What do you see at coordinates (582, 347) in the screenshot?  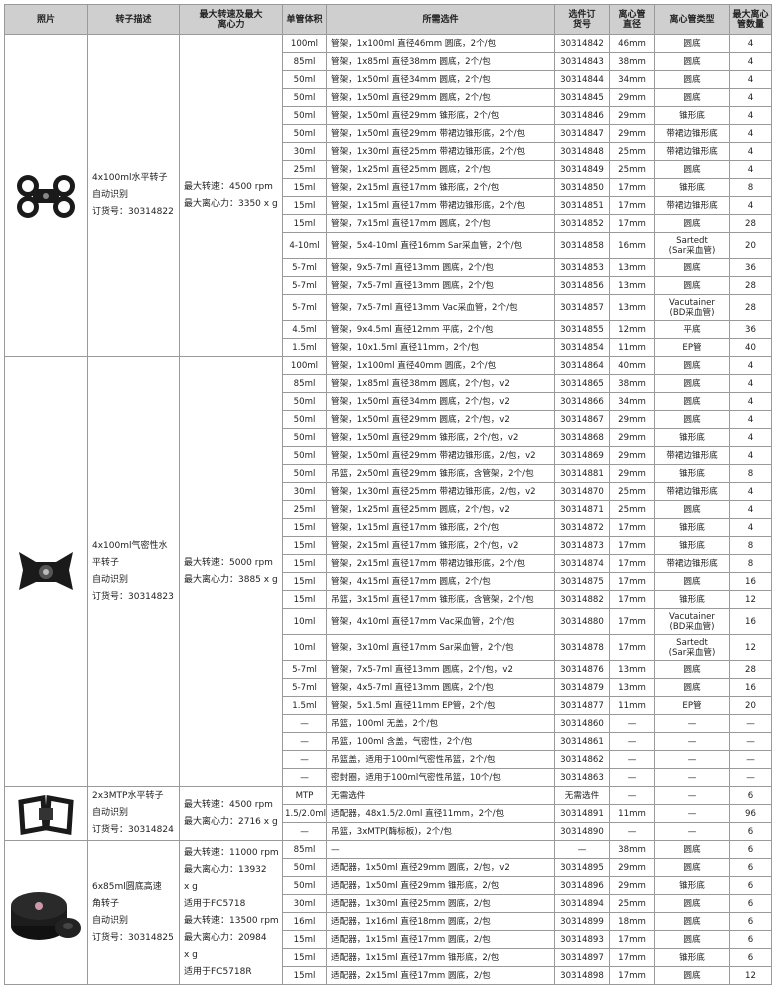 I see `cell-part-number: 30314854` at bounding box center [582, 347].